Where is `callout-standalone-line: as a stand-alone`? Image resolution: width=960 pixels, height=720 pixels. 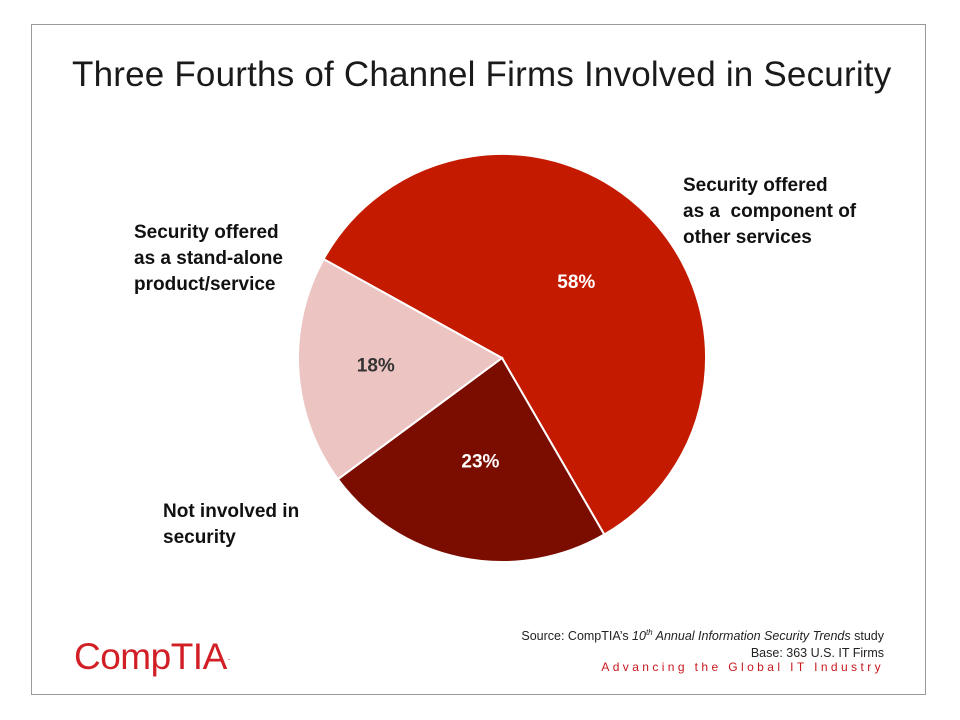
callout-standalone-line: as a stand-alone is located at coordinates (208, 258).